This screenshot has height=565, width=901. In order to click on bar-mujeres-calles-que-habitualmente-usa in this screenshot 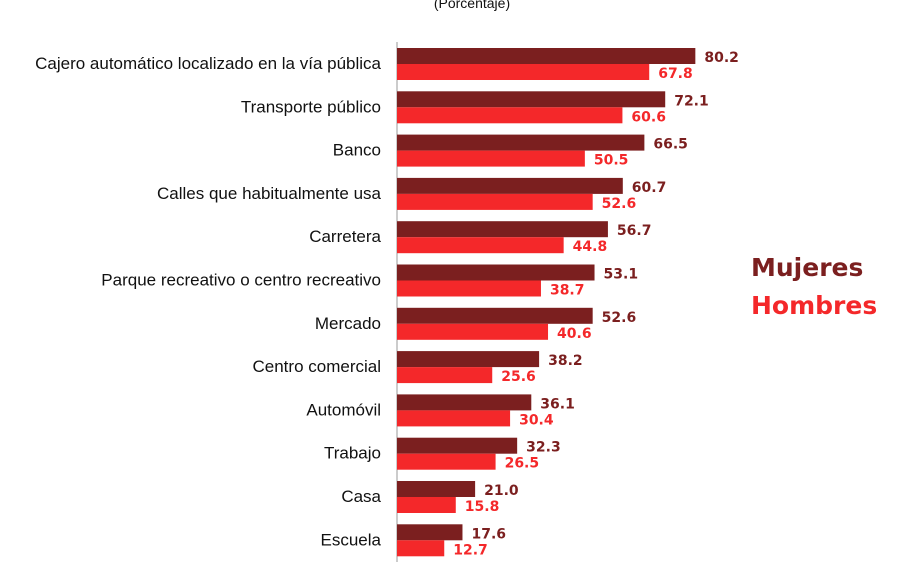, I will do `click(510, 185)`.